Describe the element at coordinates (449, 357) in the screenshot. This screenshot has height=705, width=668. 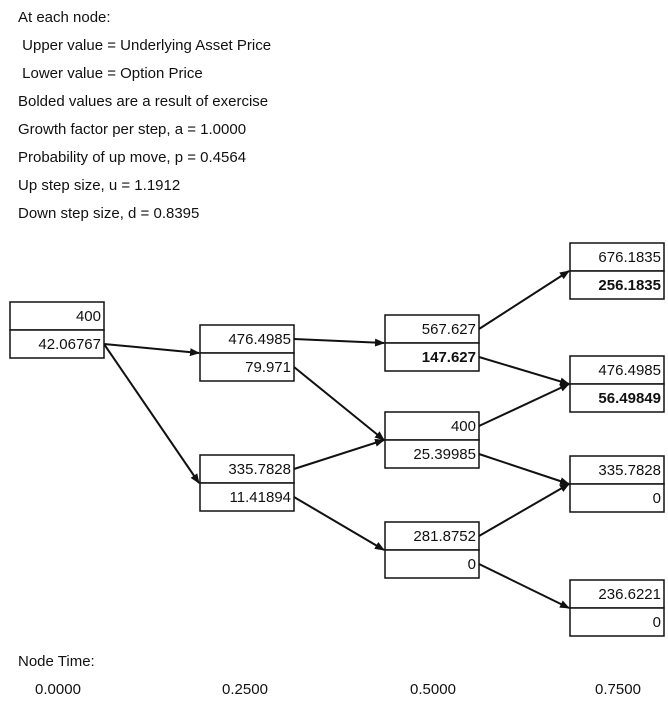
I see `node-lower-value: 147.627` at that location.